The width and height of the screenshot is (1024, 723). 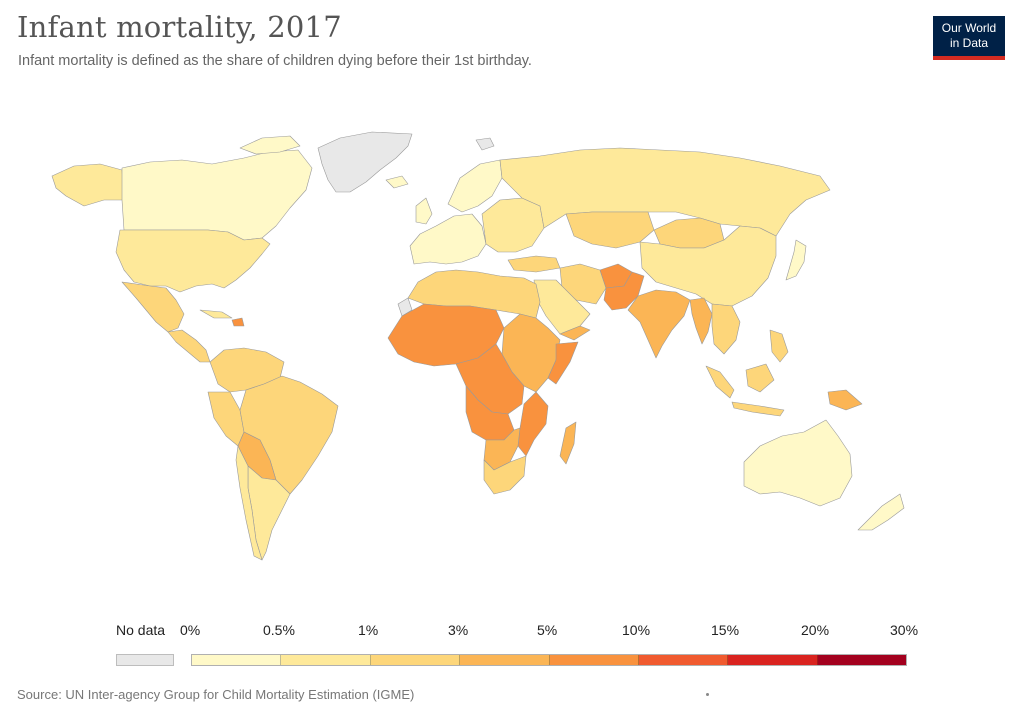 I want to click on region-iceland, so click(x=397, y=182).